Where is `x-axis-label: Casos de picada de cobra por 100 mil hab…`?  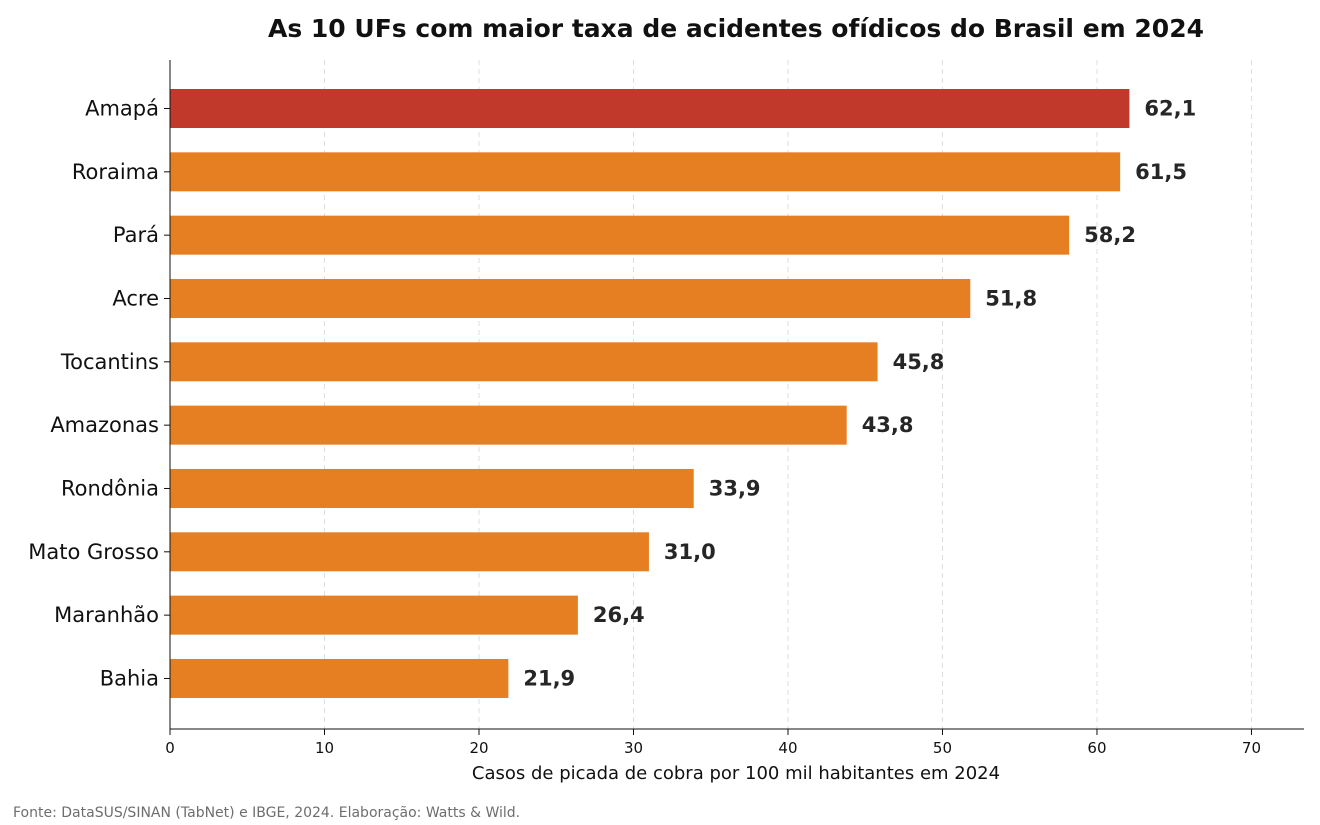 x-axis-label: Casos de picada de cobra por 100 mil hab… is located at coordinates (736, 773).